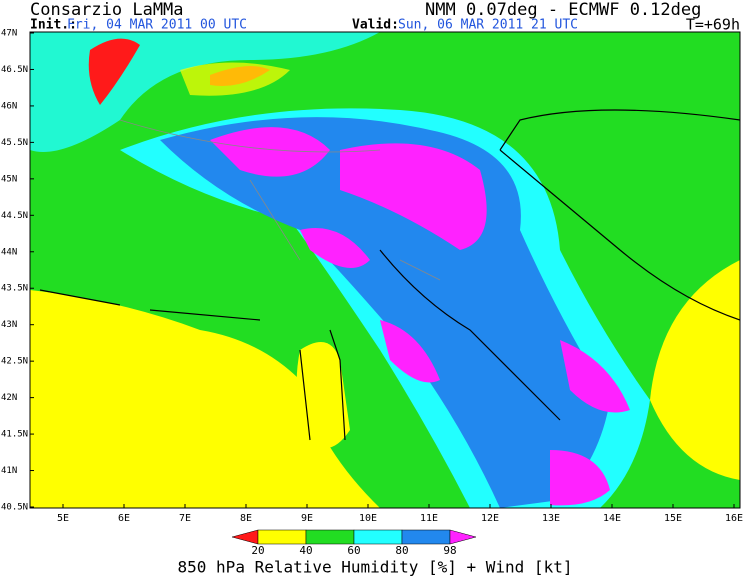  Describe the element at coordinates (14, 143) in the screenshot. I see `lat-label: 45.5N` at that location.